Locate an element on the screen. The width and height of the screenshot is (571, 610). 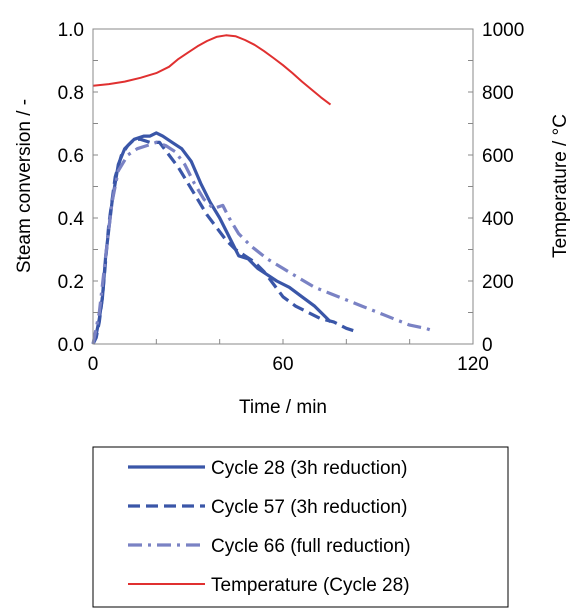
y-right-tick-label: 800 is located at coordinates (498, 93).